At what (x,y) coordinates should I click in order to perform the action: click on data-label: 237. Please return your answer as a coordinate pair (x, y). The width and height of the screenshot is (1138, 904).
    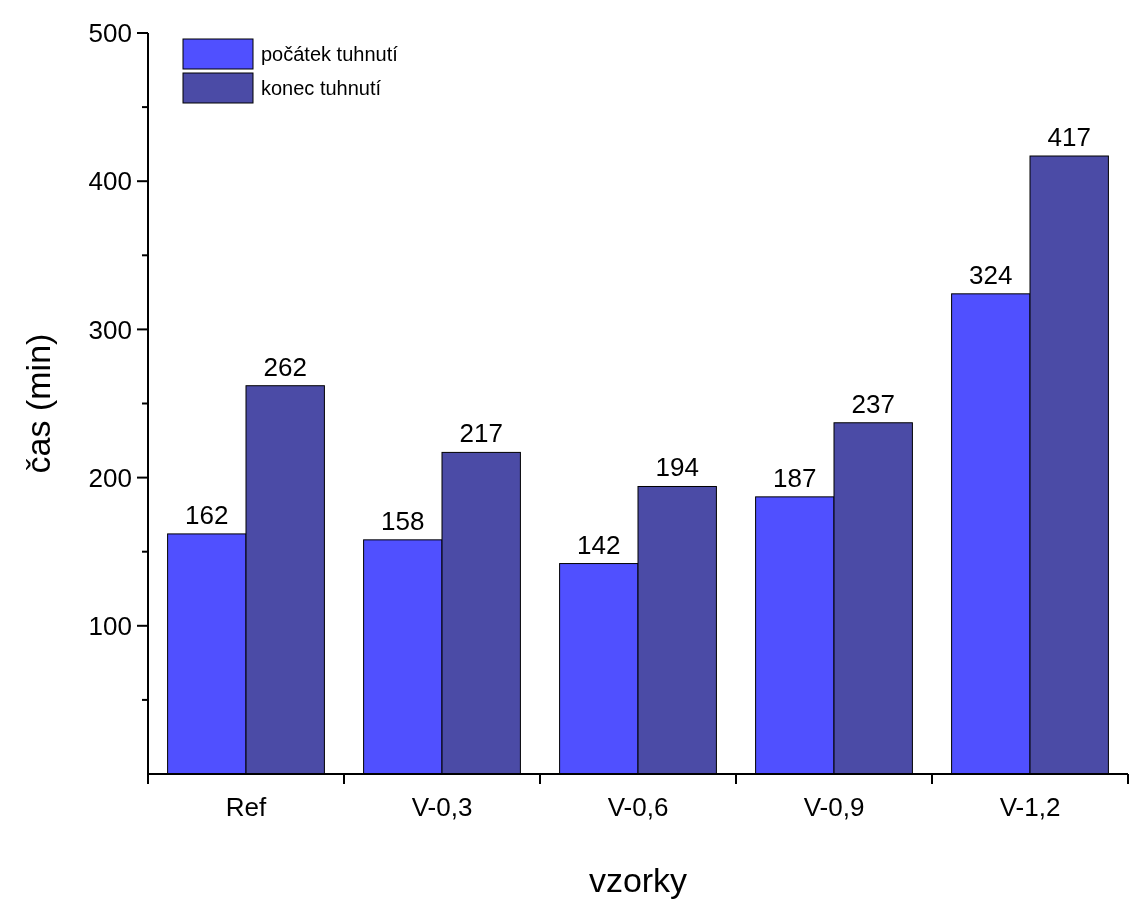
    Looking at the image, I should click on (873, 403).